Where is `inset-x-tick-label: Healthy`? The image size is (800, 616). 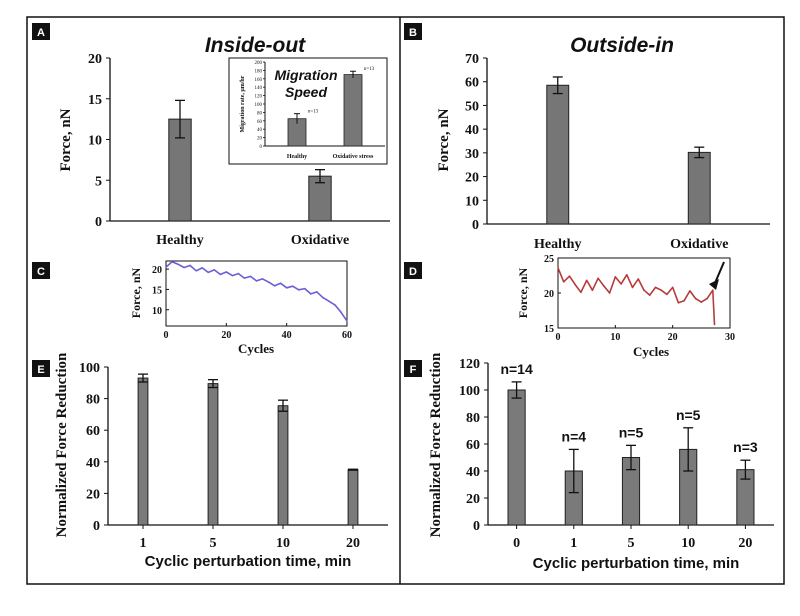
inset-x-tick-label: Healthy is located at coordinates (297, 157).